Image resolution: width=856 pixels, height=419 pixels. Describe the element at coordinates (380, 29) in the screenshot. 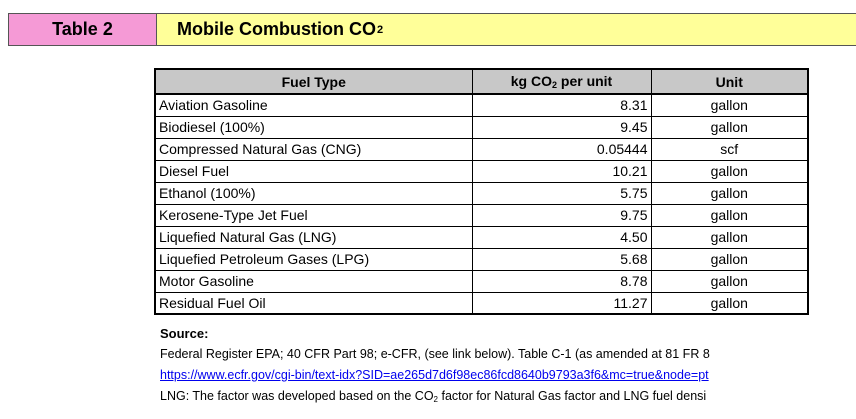

I see `table-title-subscript: 2` at that location.